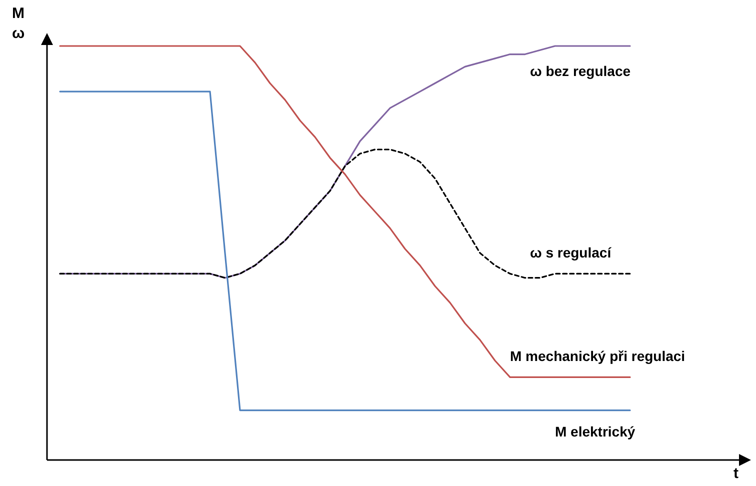 Image resolution: width=756 pixels, height=486 pixels. Describe the element at coordinates (598, 356) in the screenshot. I see `series-label: M mechanický při regulaci` at that location.